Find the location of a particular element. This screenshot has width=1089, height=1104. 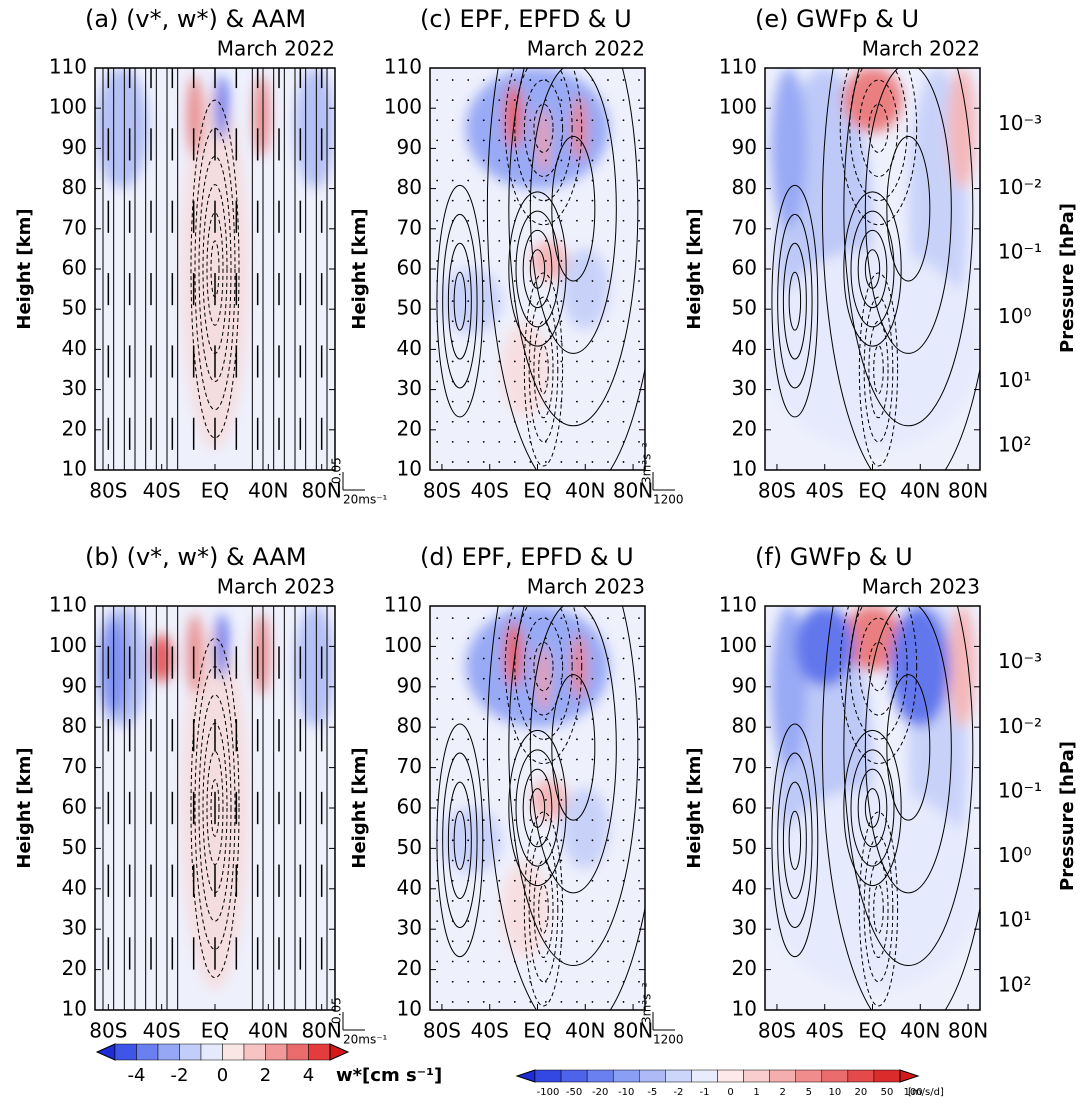

x-tick-label: 40S is located at coordinates (162, 1031).